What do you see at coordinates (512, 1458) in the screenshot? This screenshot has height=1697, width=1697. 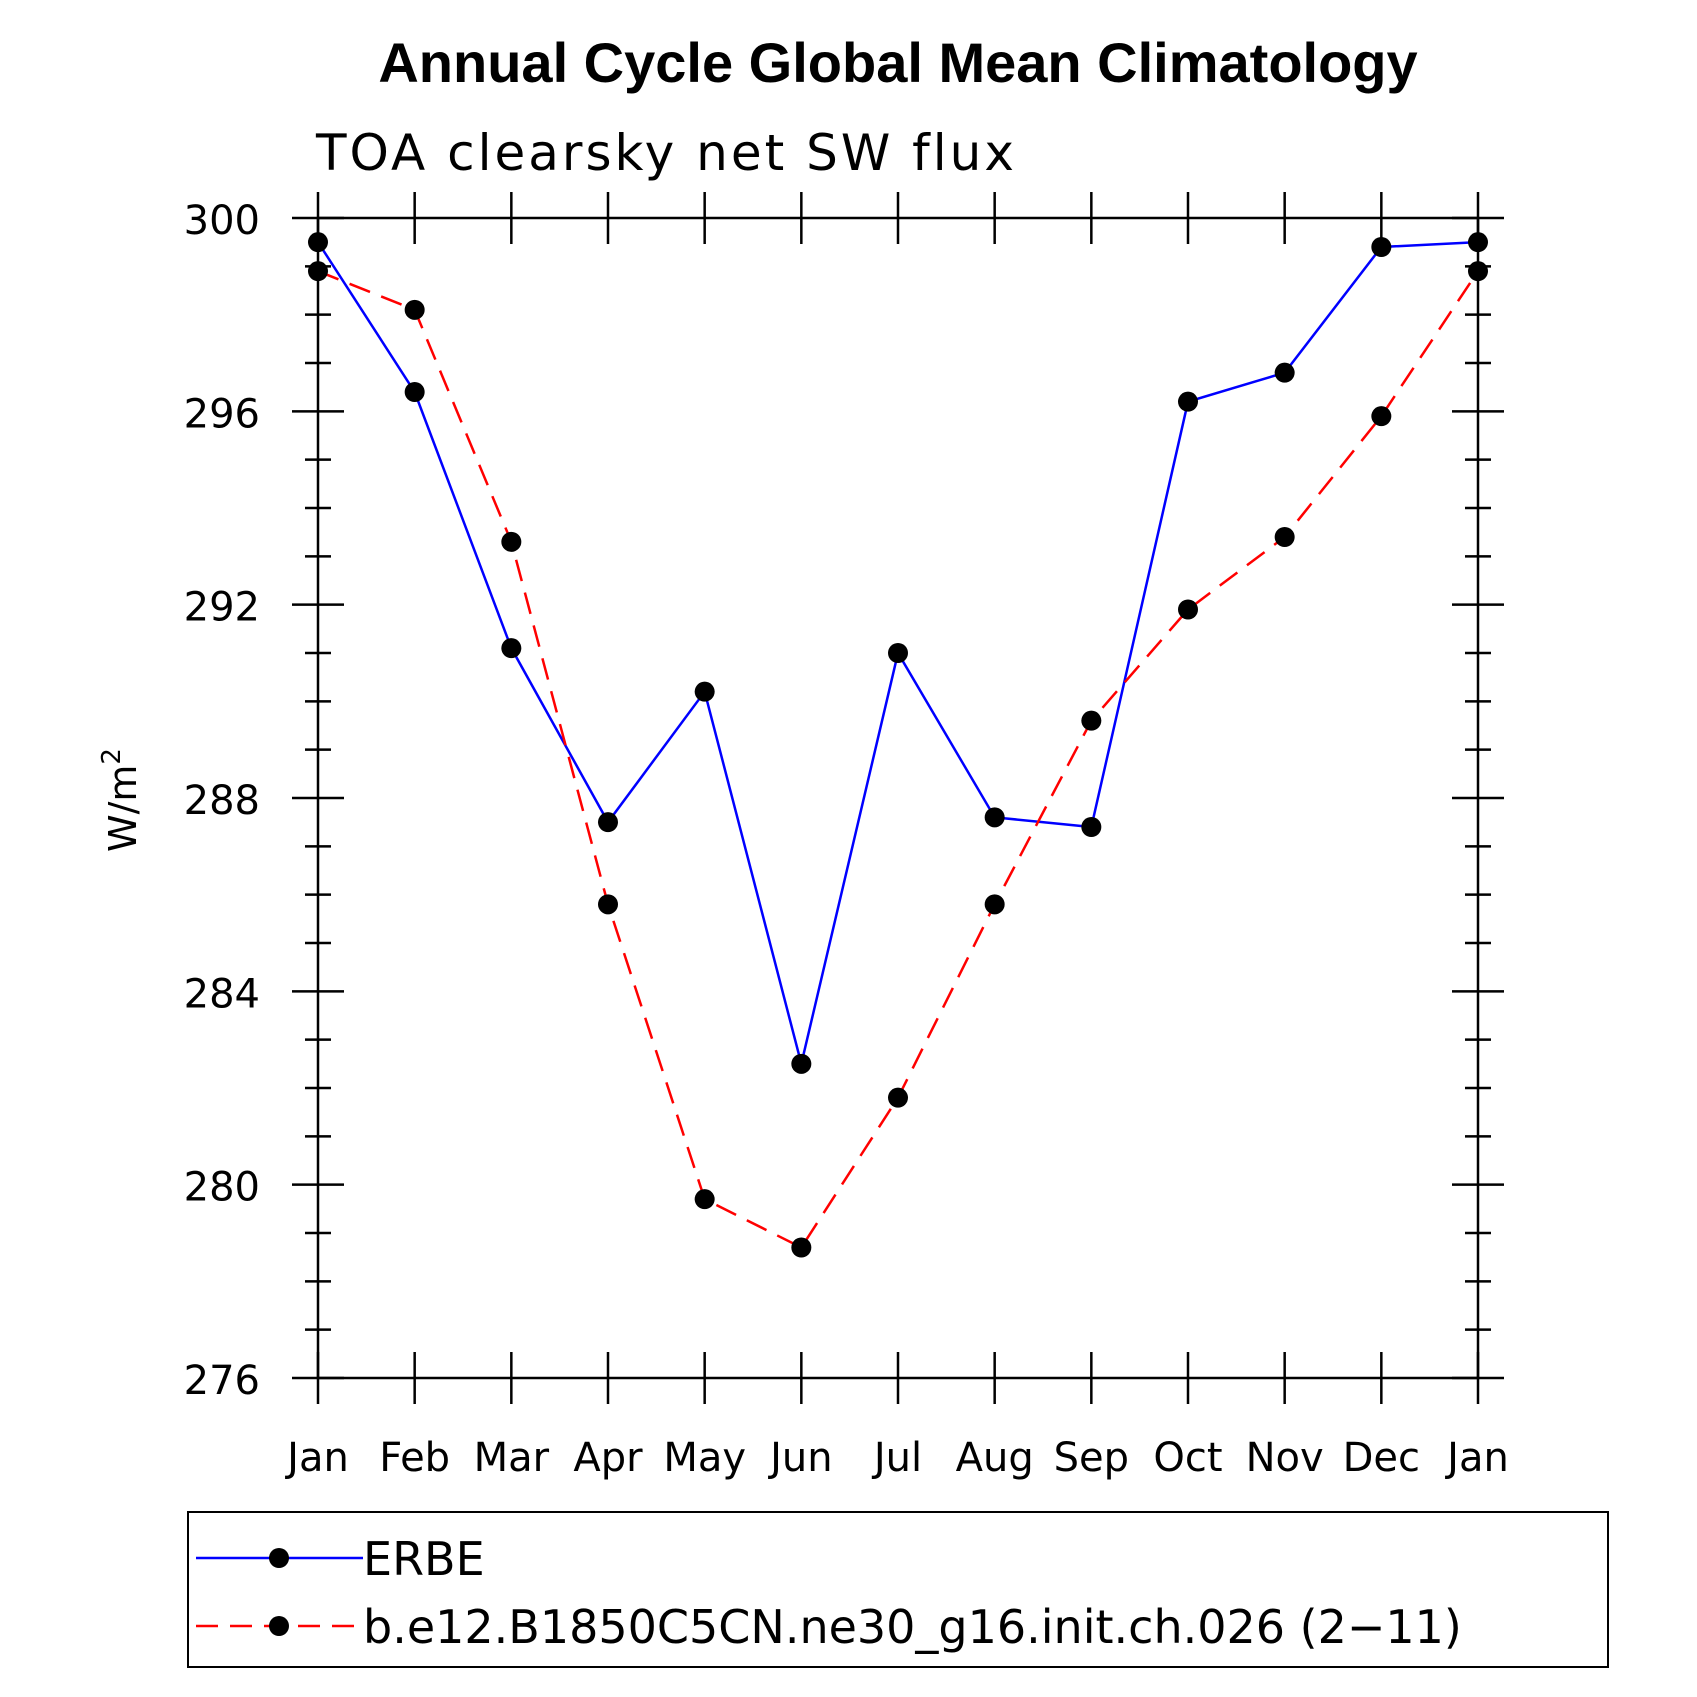 I see `x-tick-label: Mar` at bounding box center [512, 1458].